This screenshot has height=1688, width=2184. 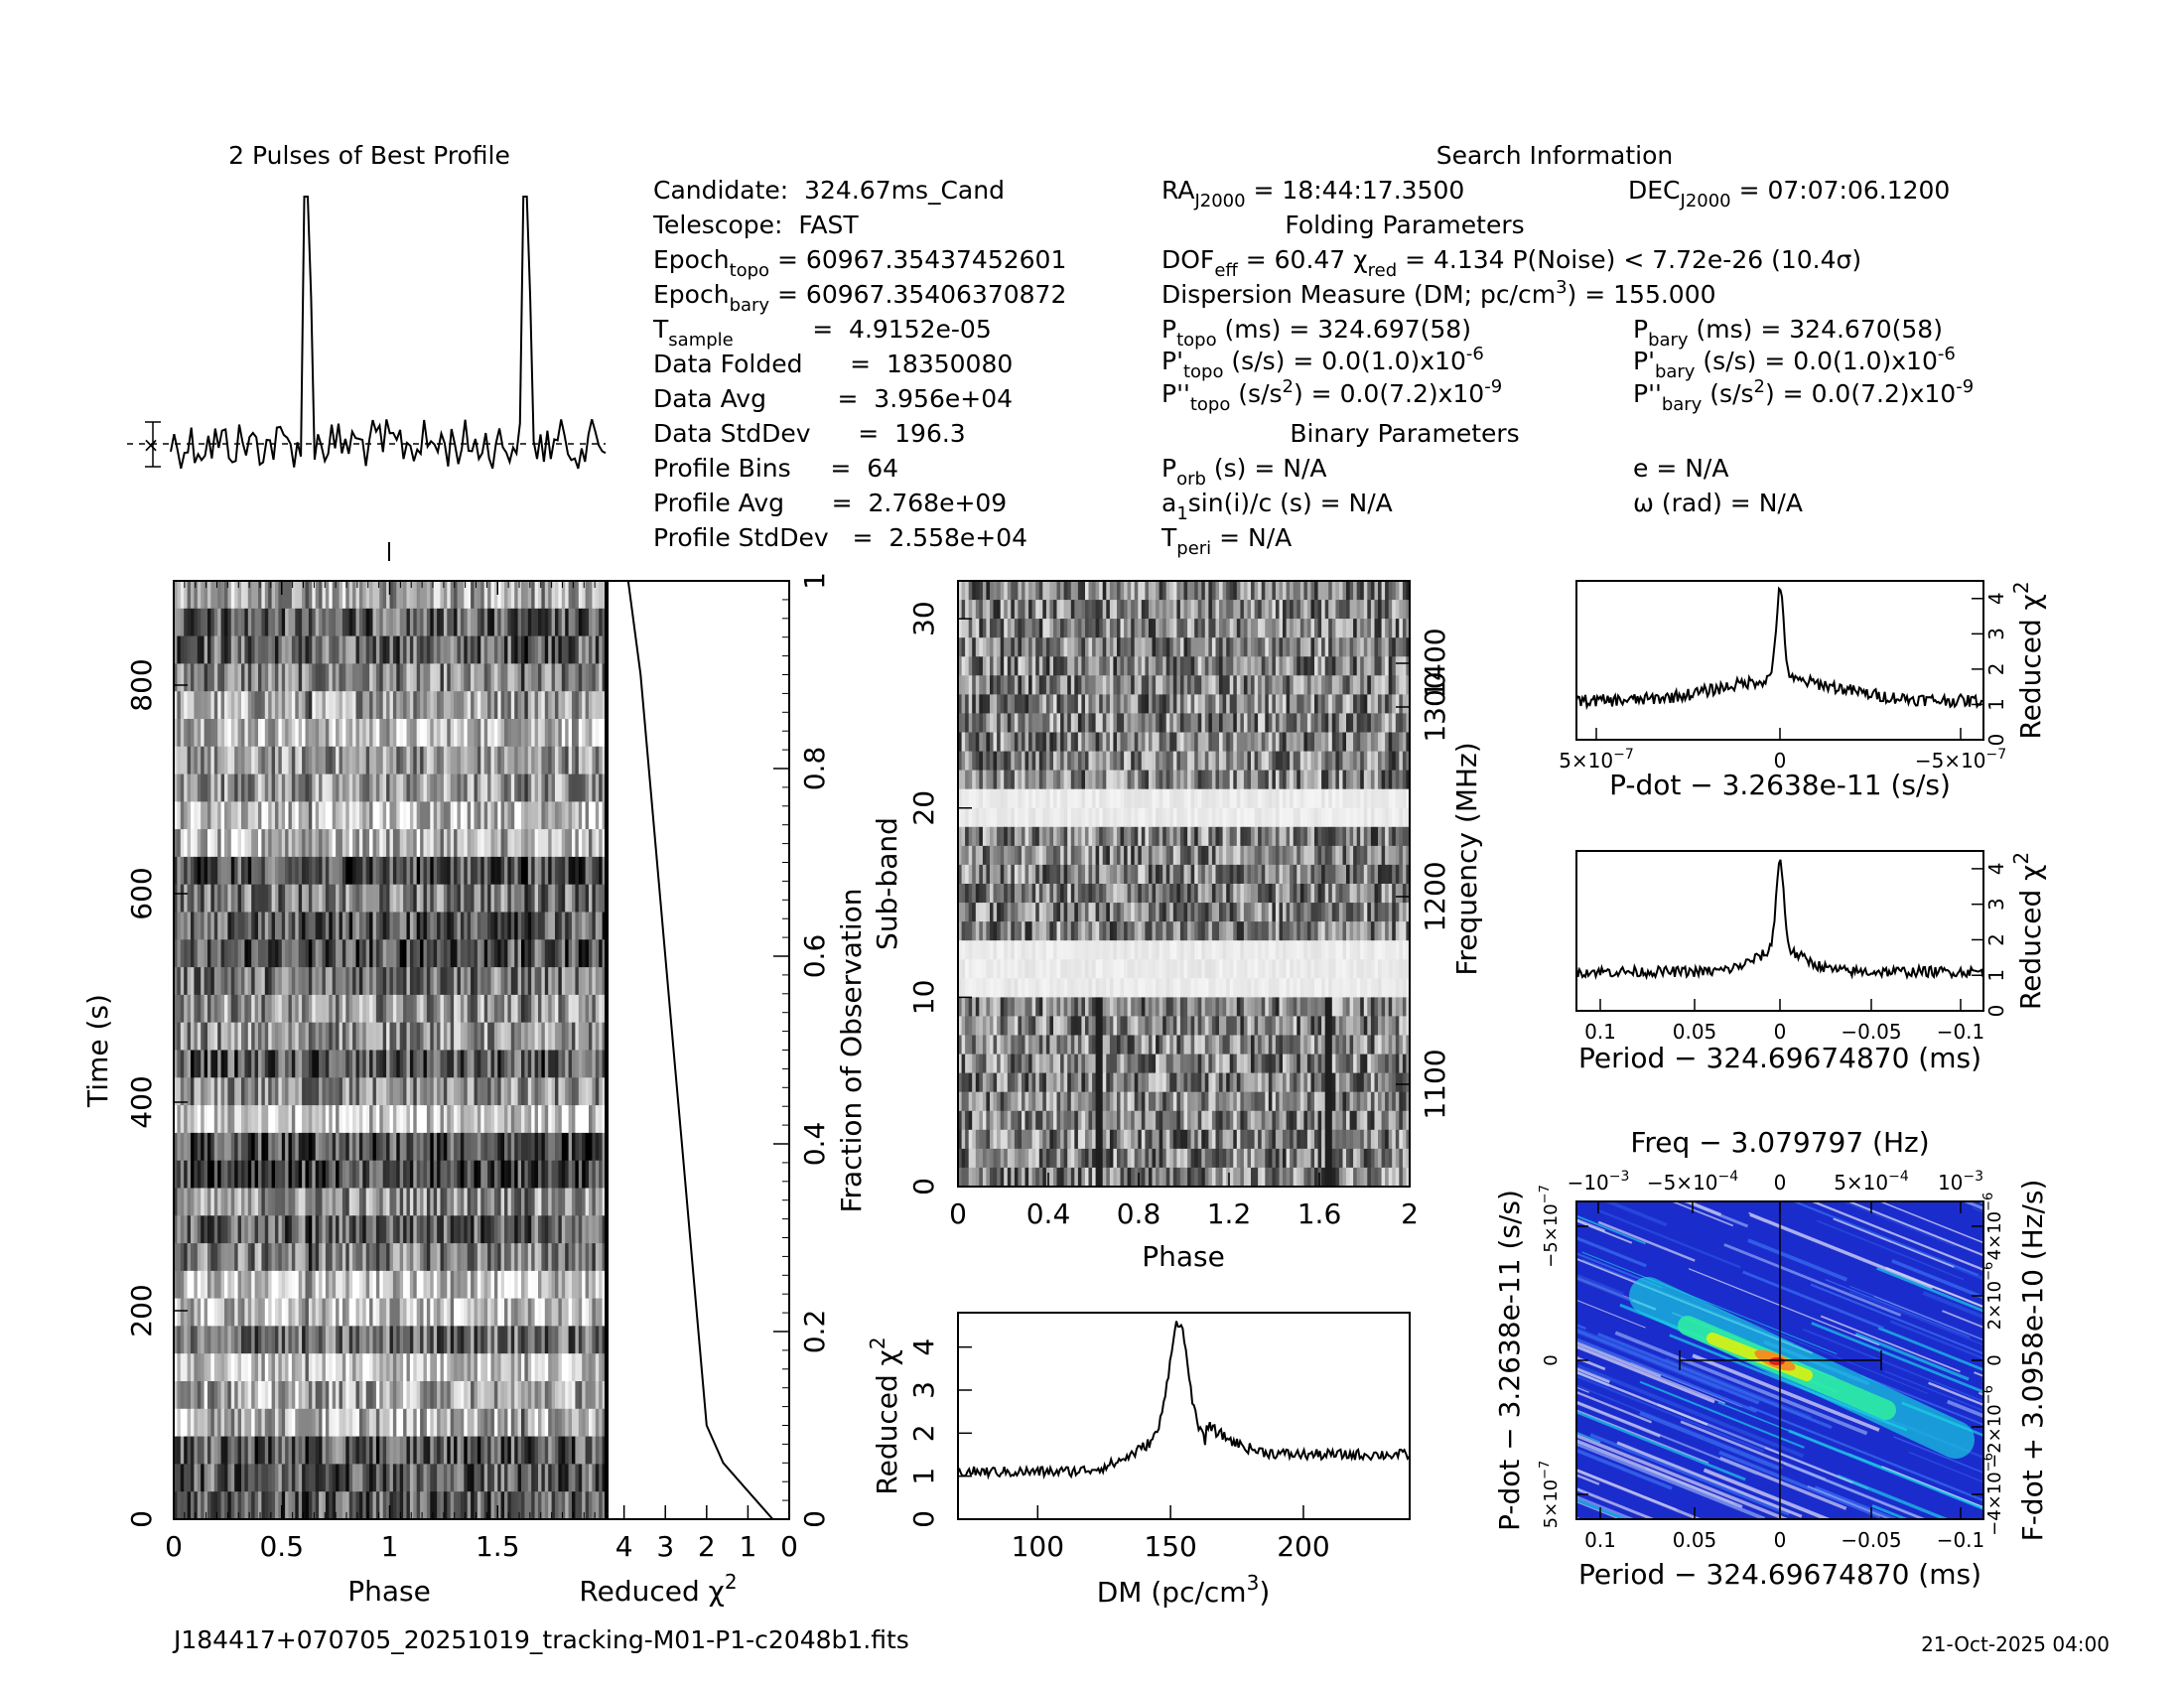 What do you see at coordinates (1404, 225) in the screenshot?
I see `folding-title: Folding Parameters` at bounding box center [1404, 225].